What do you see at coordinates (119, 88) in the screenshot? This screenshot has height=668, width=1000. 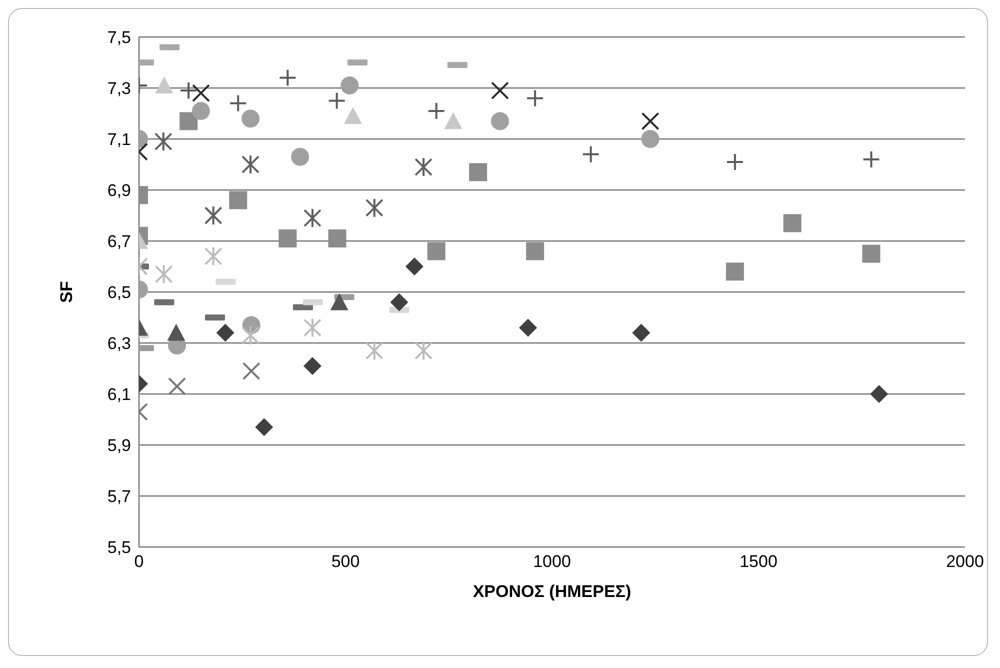 I see `y-tick-label: 7,3` at bounding box center [119, 88].